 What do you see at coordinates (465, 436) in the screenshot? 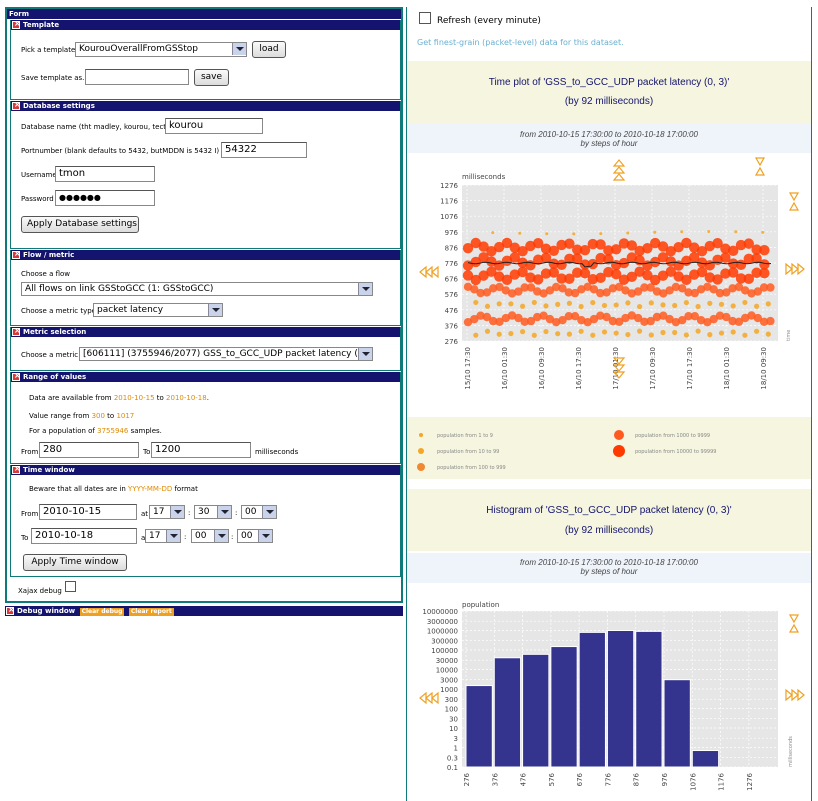
I see `legend-label: population from 1 to 9` at bounding box center [465, 436].